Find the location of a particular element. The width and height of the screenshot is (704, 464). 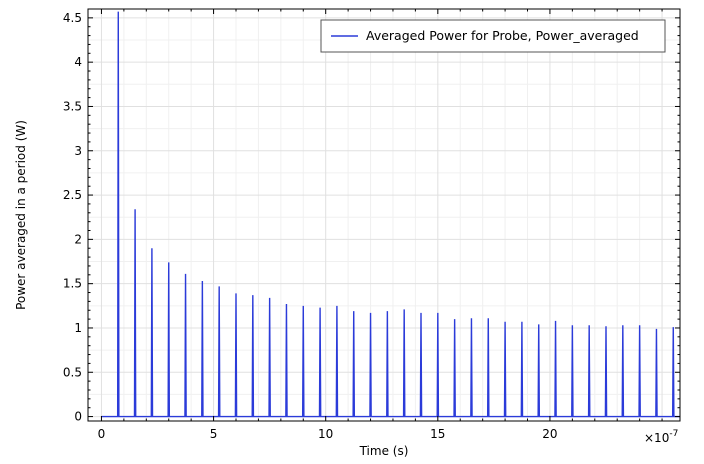

y-tick-label: 3 is located at coordinates (78, 151).